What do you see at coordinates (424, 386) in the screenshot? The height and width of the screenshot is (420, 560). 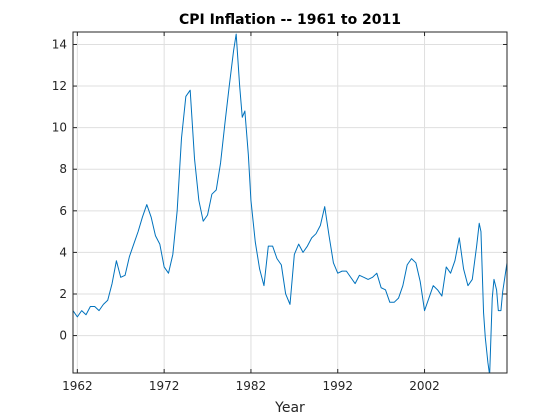 I see `x-tick-label-2002: 2002` at bounding box center [424, 386].